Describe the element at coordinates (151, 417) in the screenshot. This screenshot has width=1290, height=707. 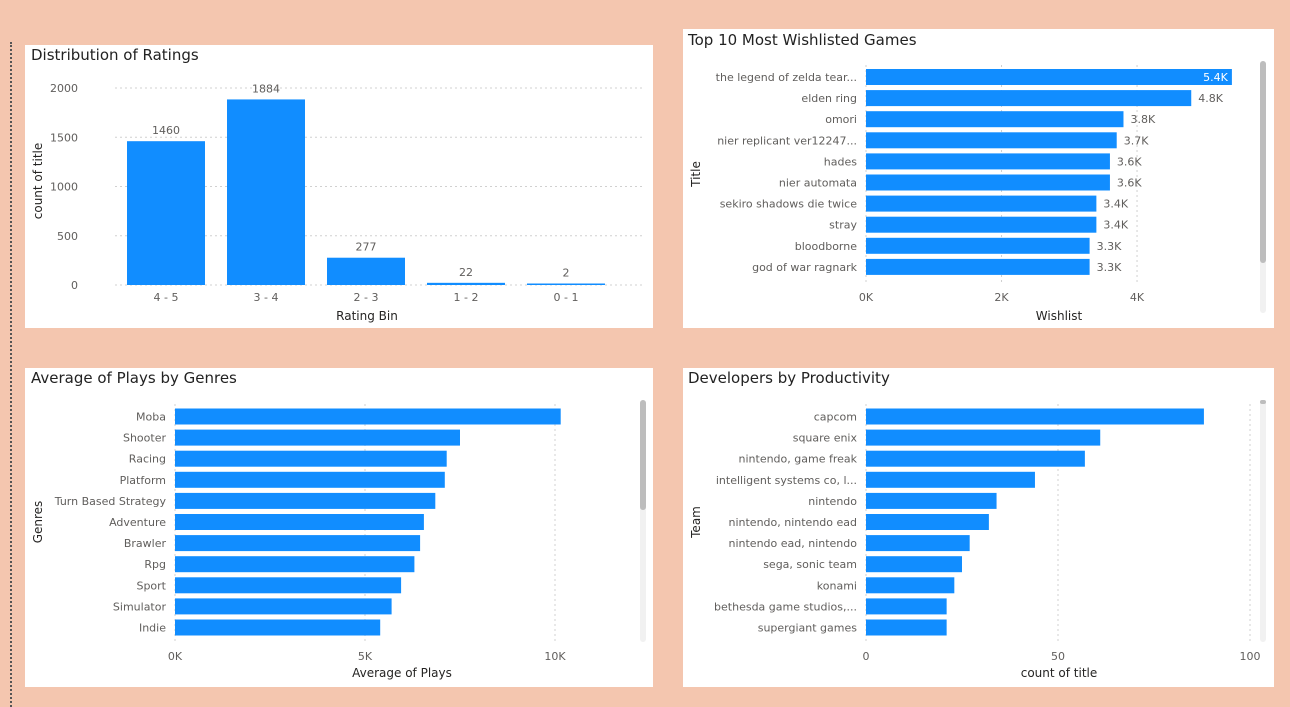
I see `category-label: Moba` at that location.